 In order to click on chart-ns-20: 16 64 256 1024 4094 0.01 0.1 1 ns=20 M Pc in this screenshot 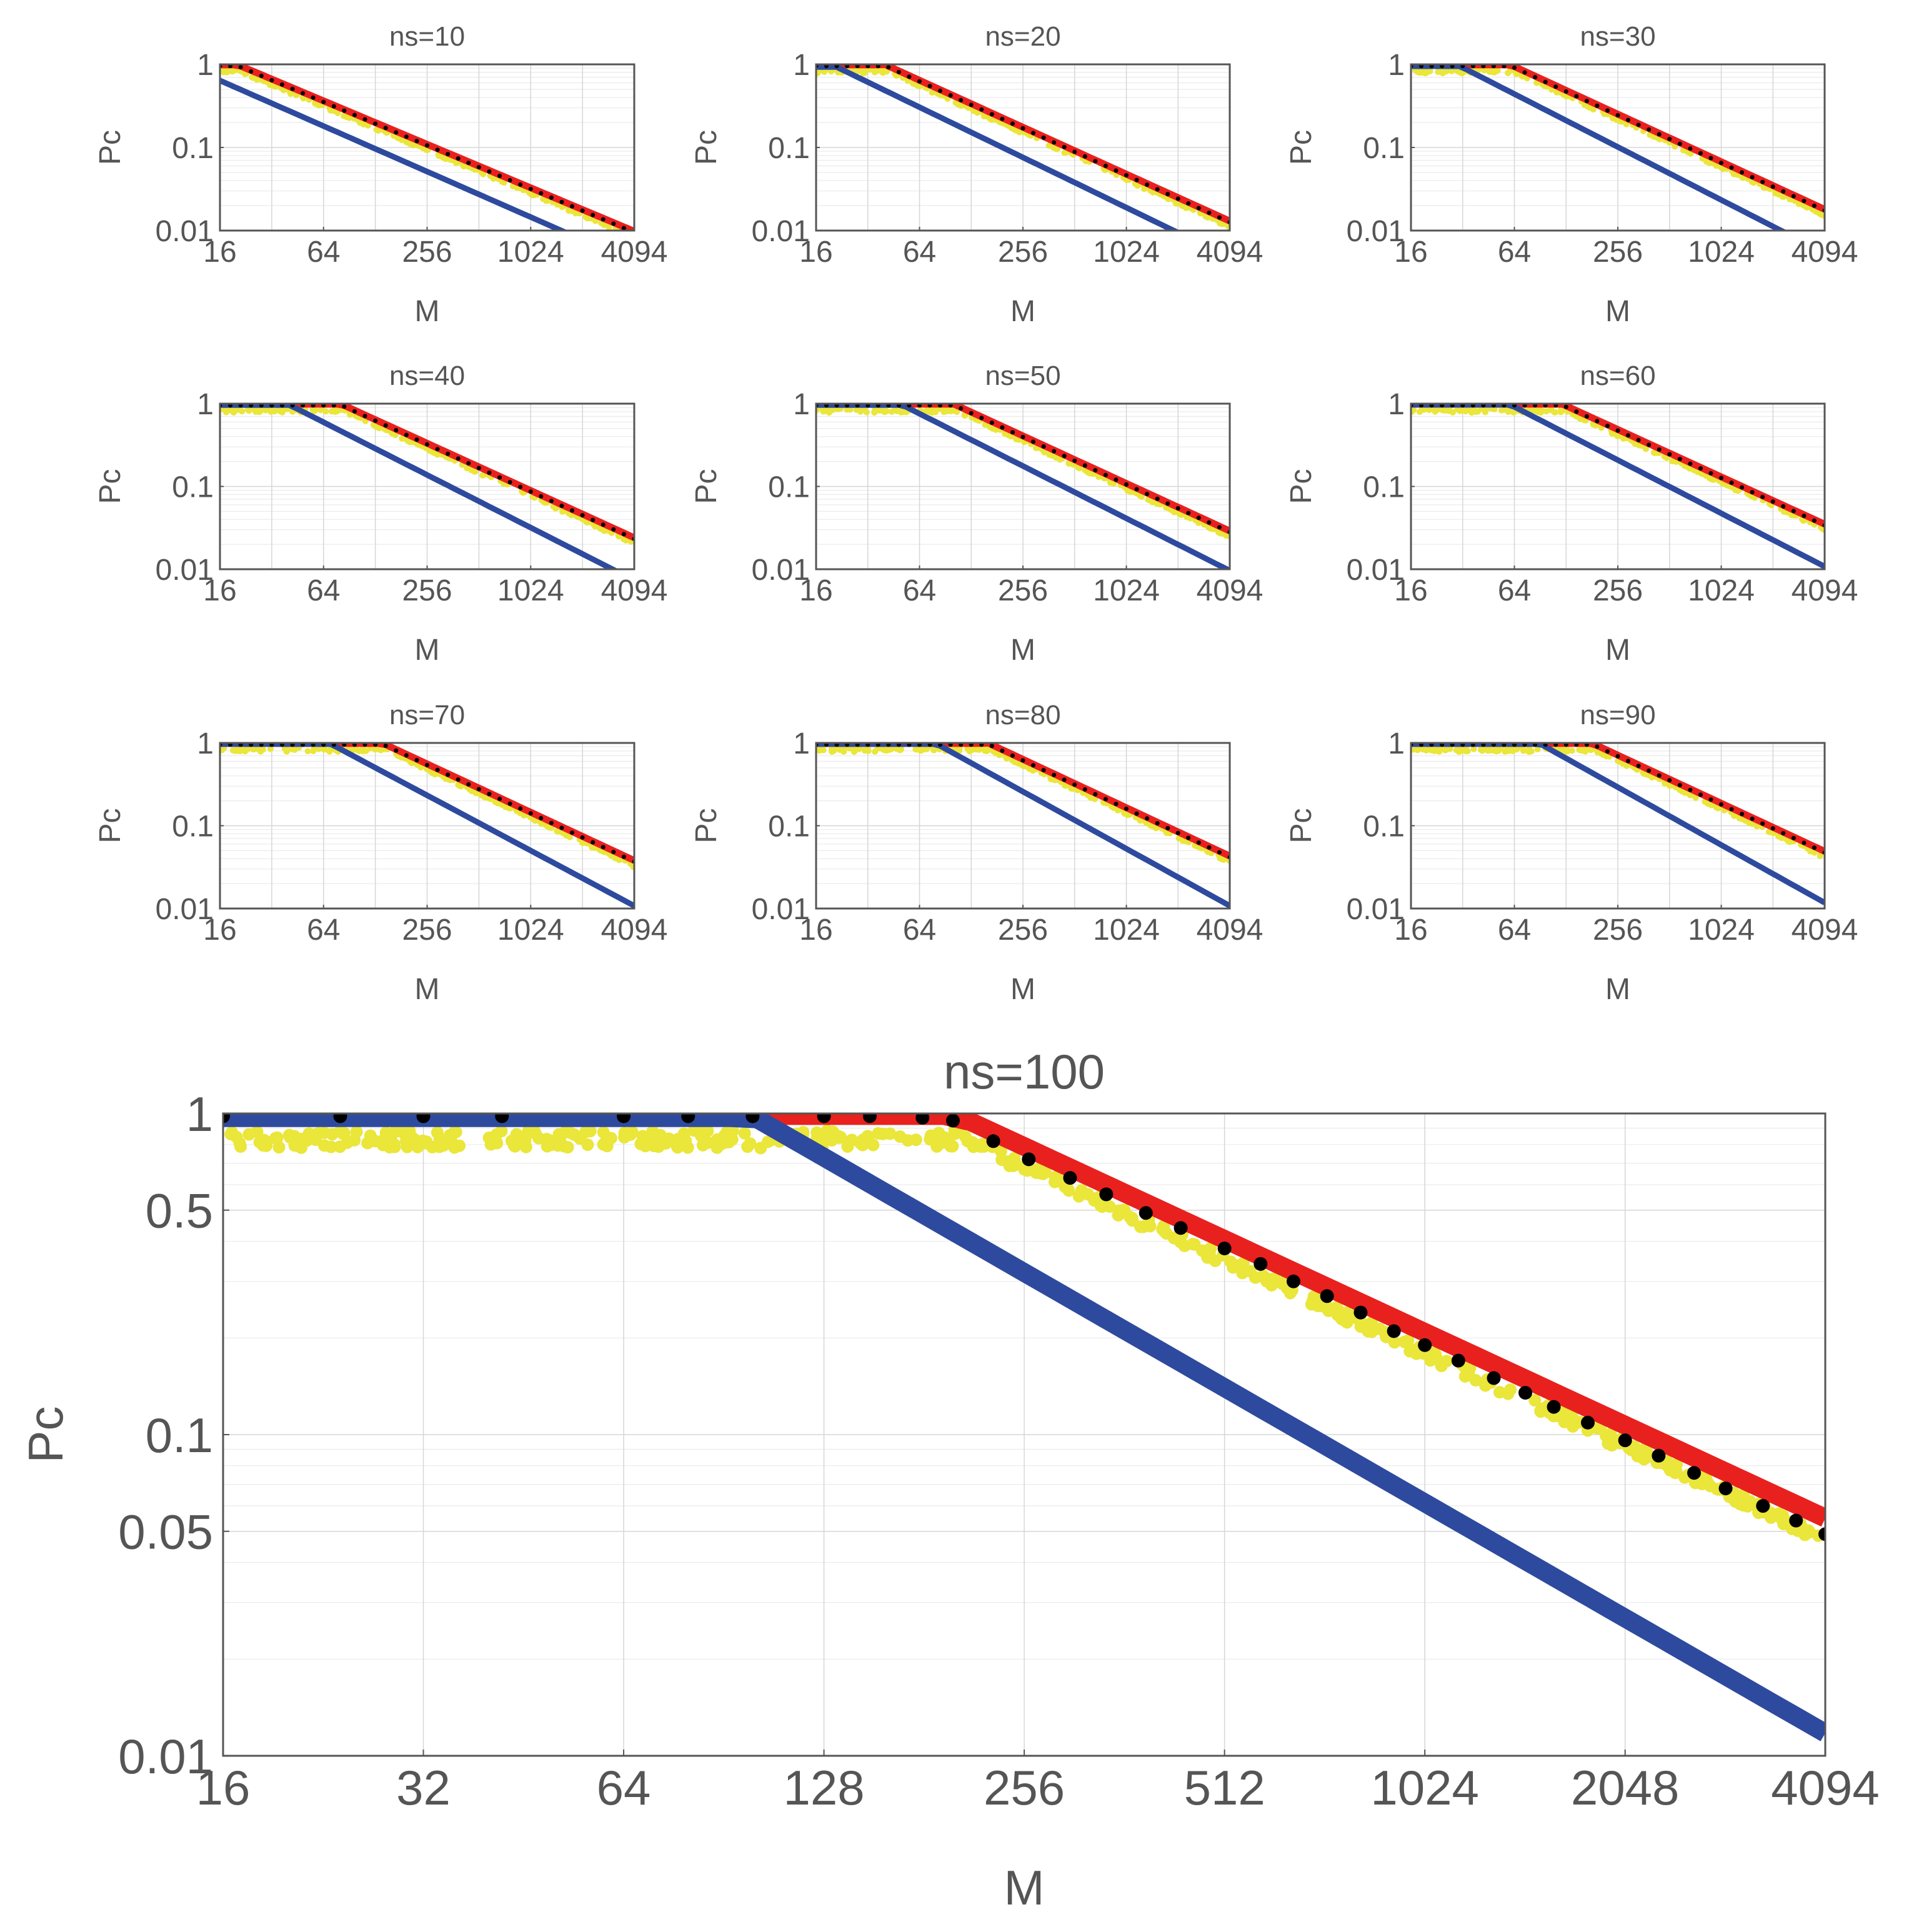, I will do `click(976, 174)`.